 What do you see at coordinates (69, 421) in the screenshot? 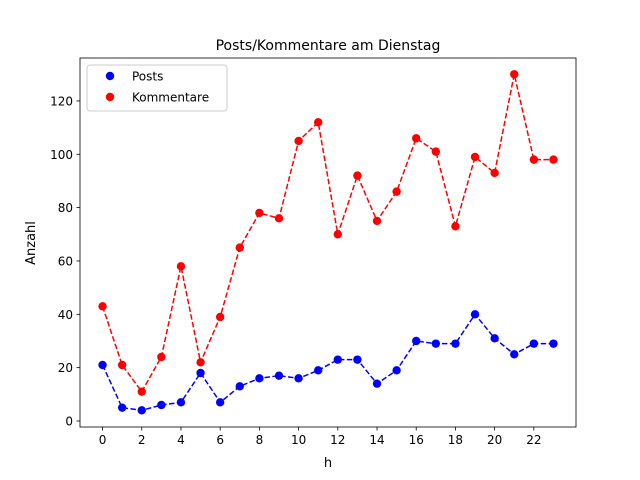
I see `y-tick-label: 0` at bounding box center [69, 421].